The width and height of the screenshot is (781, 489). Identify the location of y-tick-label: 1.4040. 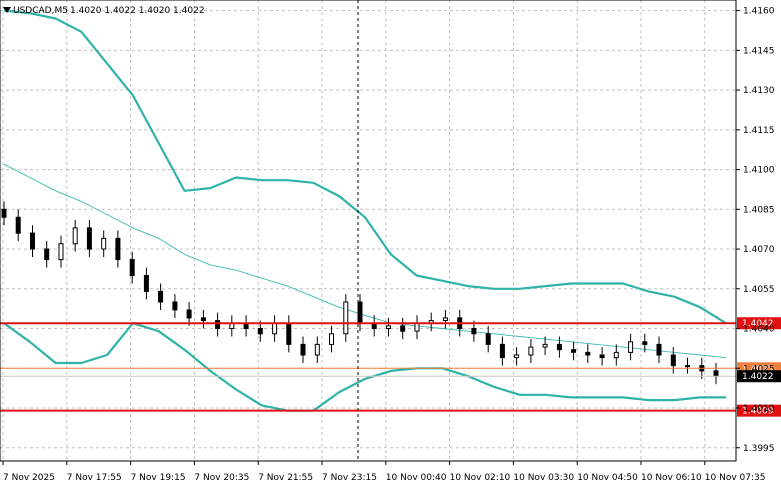
(759, 330).